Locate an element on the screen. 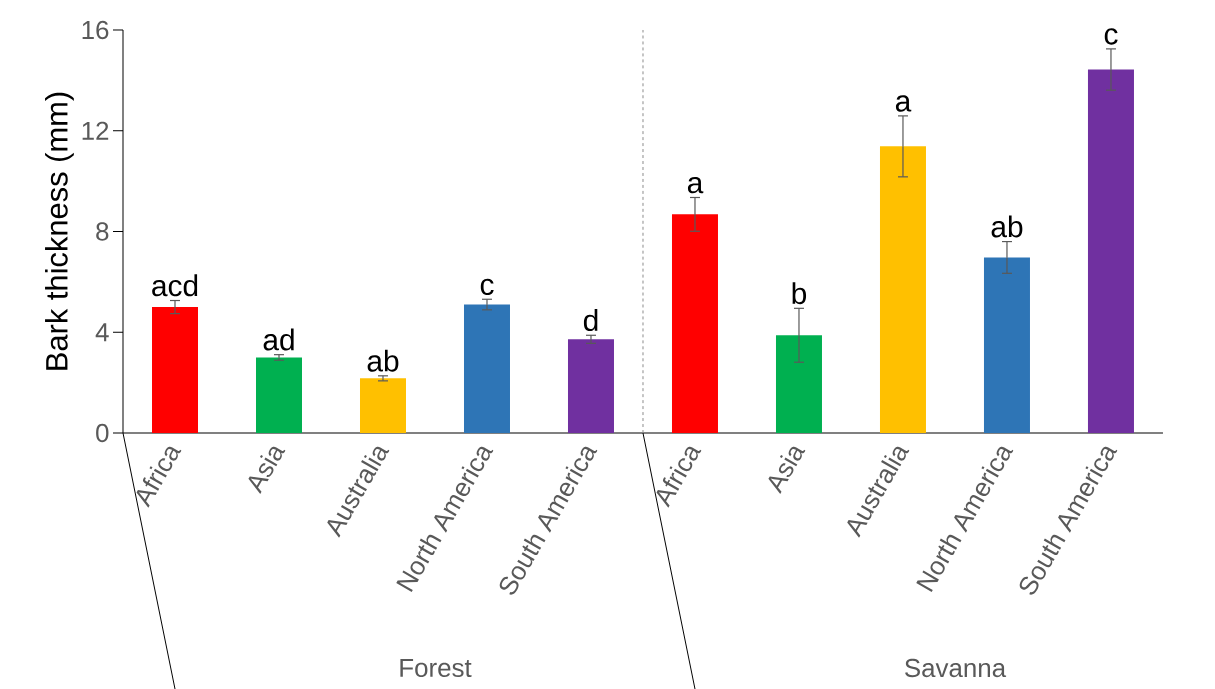 The height and width of the screenshot is (689, 1215). text: Forest is located at coordinates (436, 668).